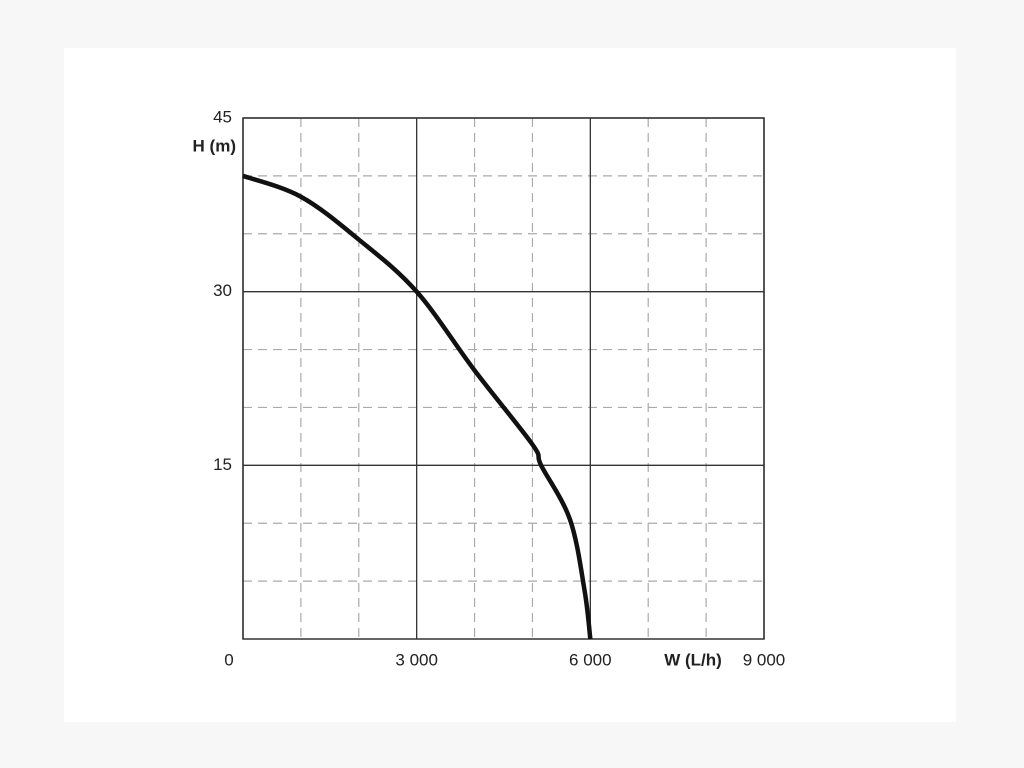 Image resolution: width=1024 pixels, height=768 pixels. I want to click on x-axis-title: W (L/h), so click(693, 659).